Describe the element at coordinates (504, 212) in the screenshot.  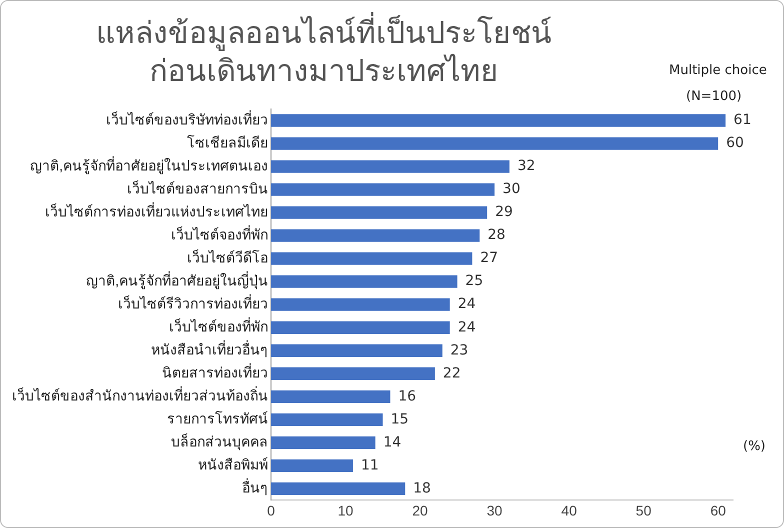
I see `data-label: 29` at that location.